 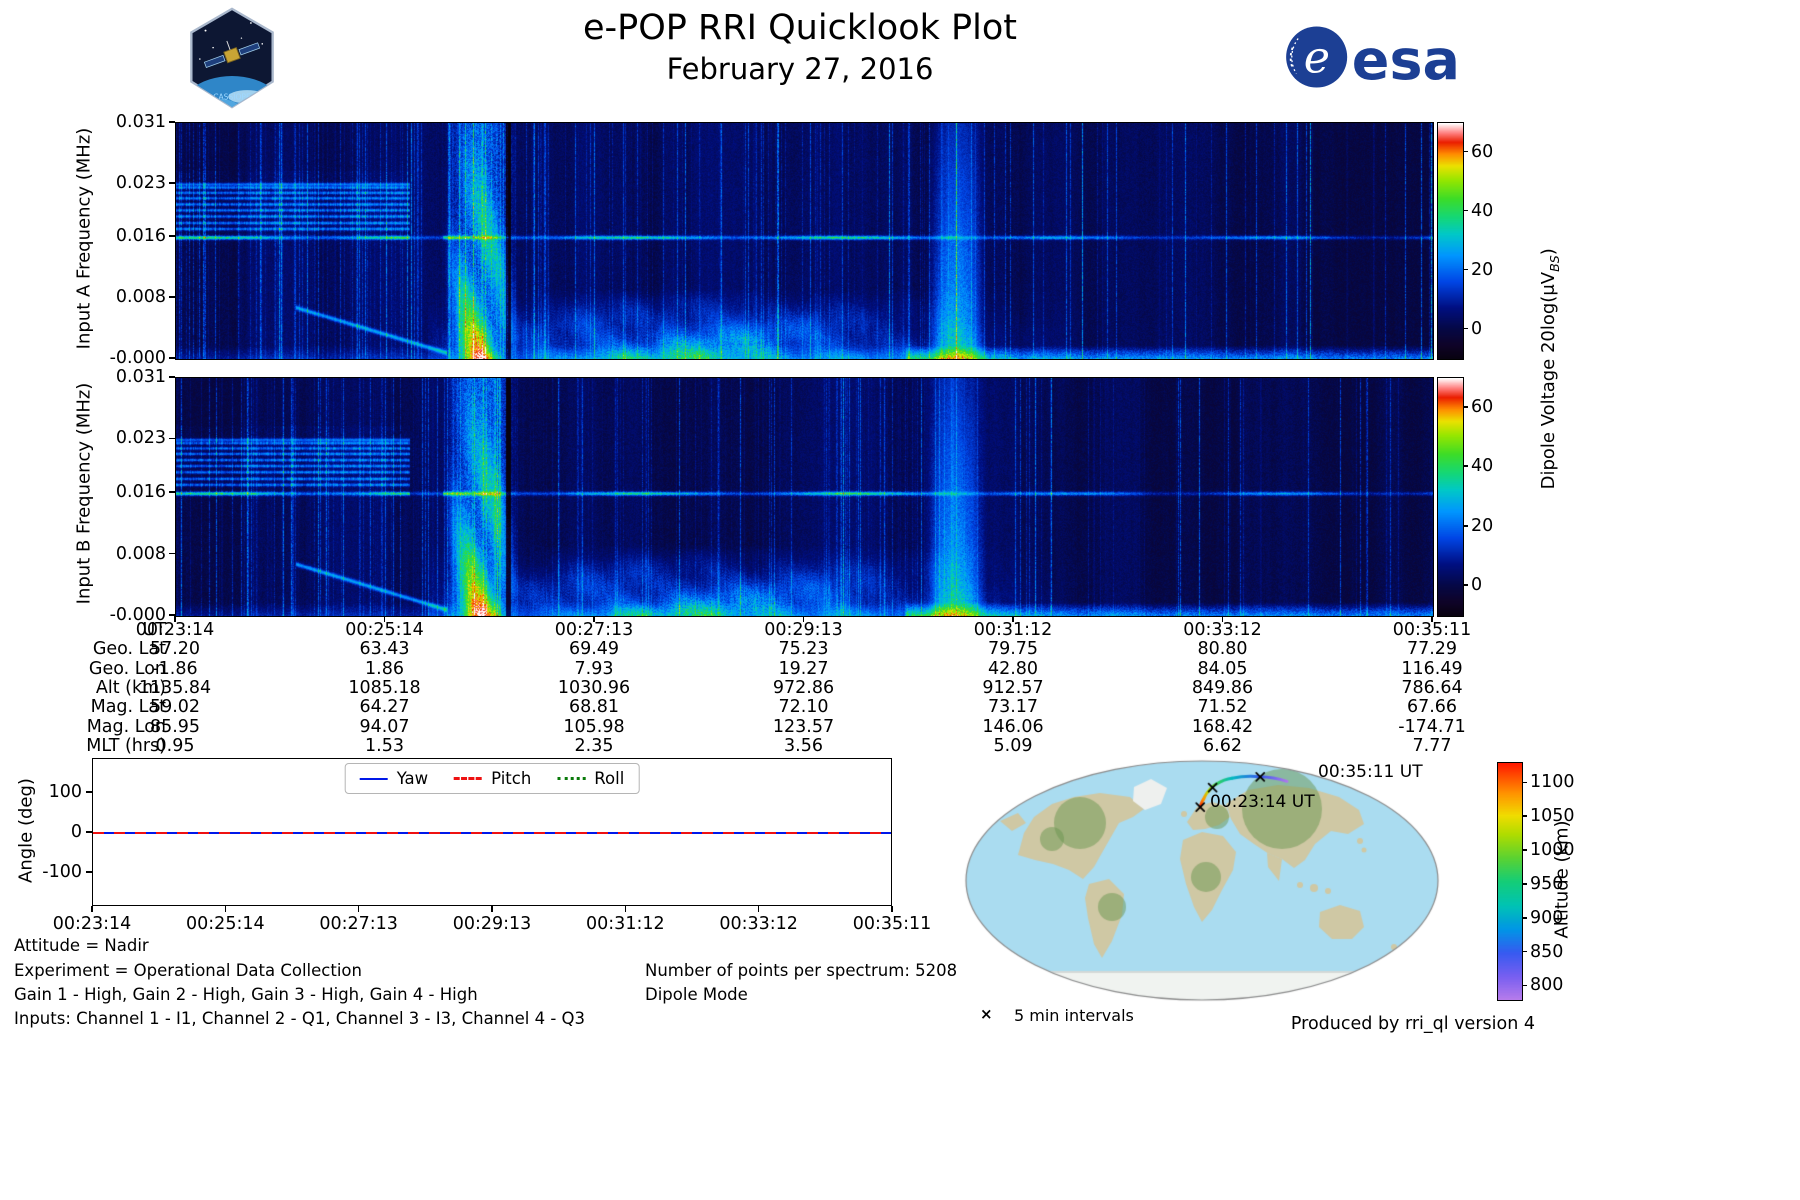 I want to click on map-end-time-label: 00:35:11 UT, so click(x=1370, y=772).